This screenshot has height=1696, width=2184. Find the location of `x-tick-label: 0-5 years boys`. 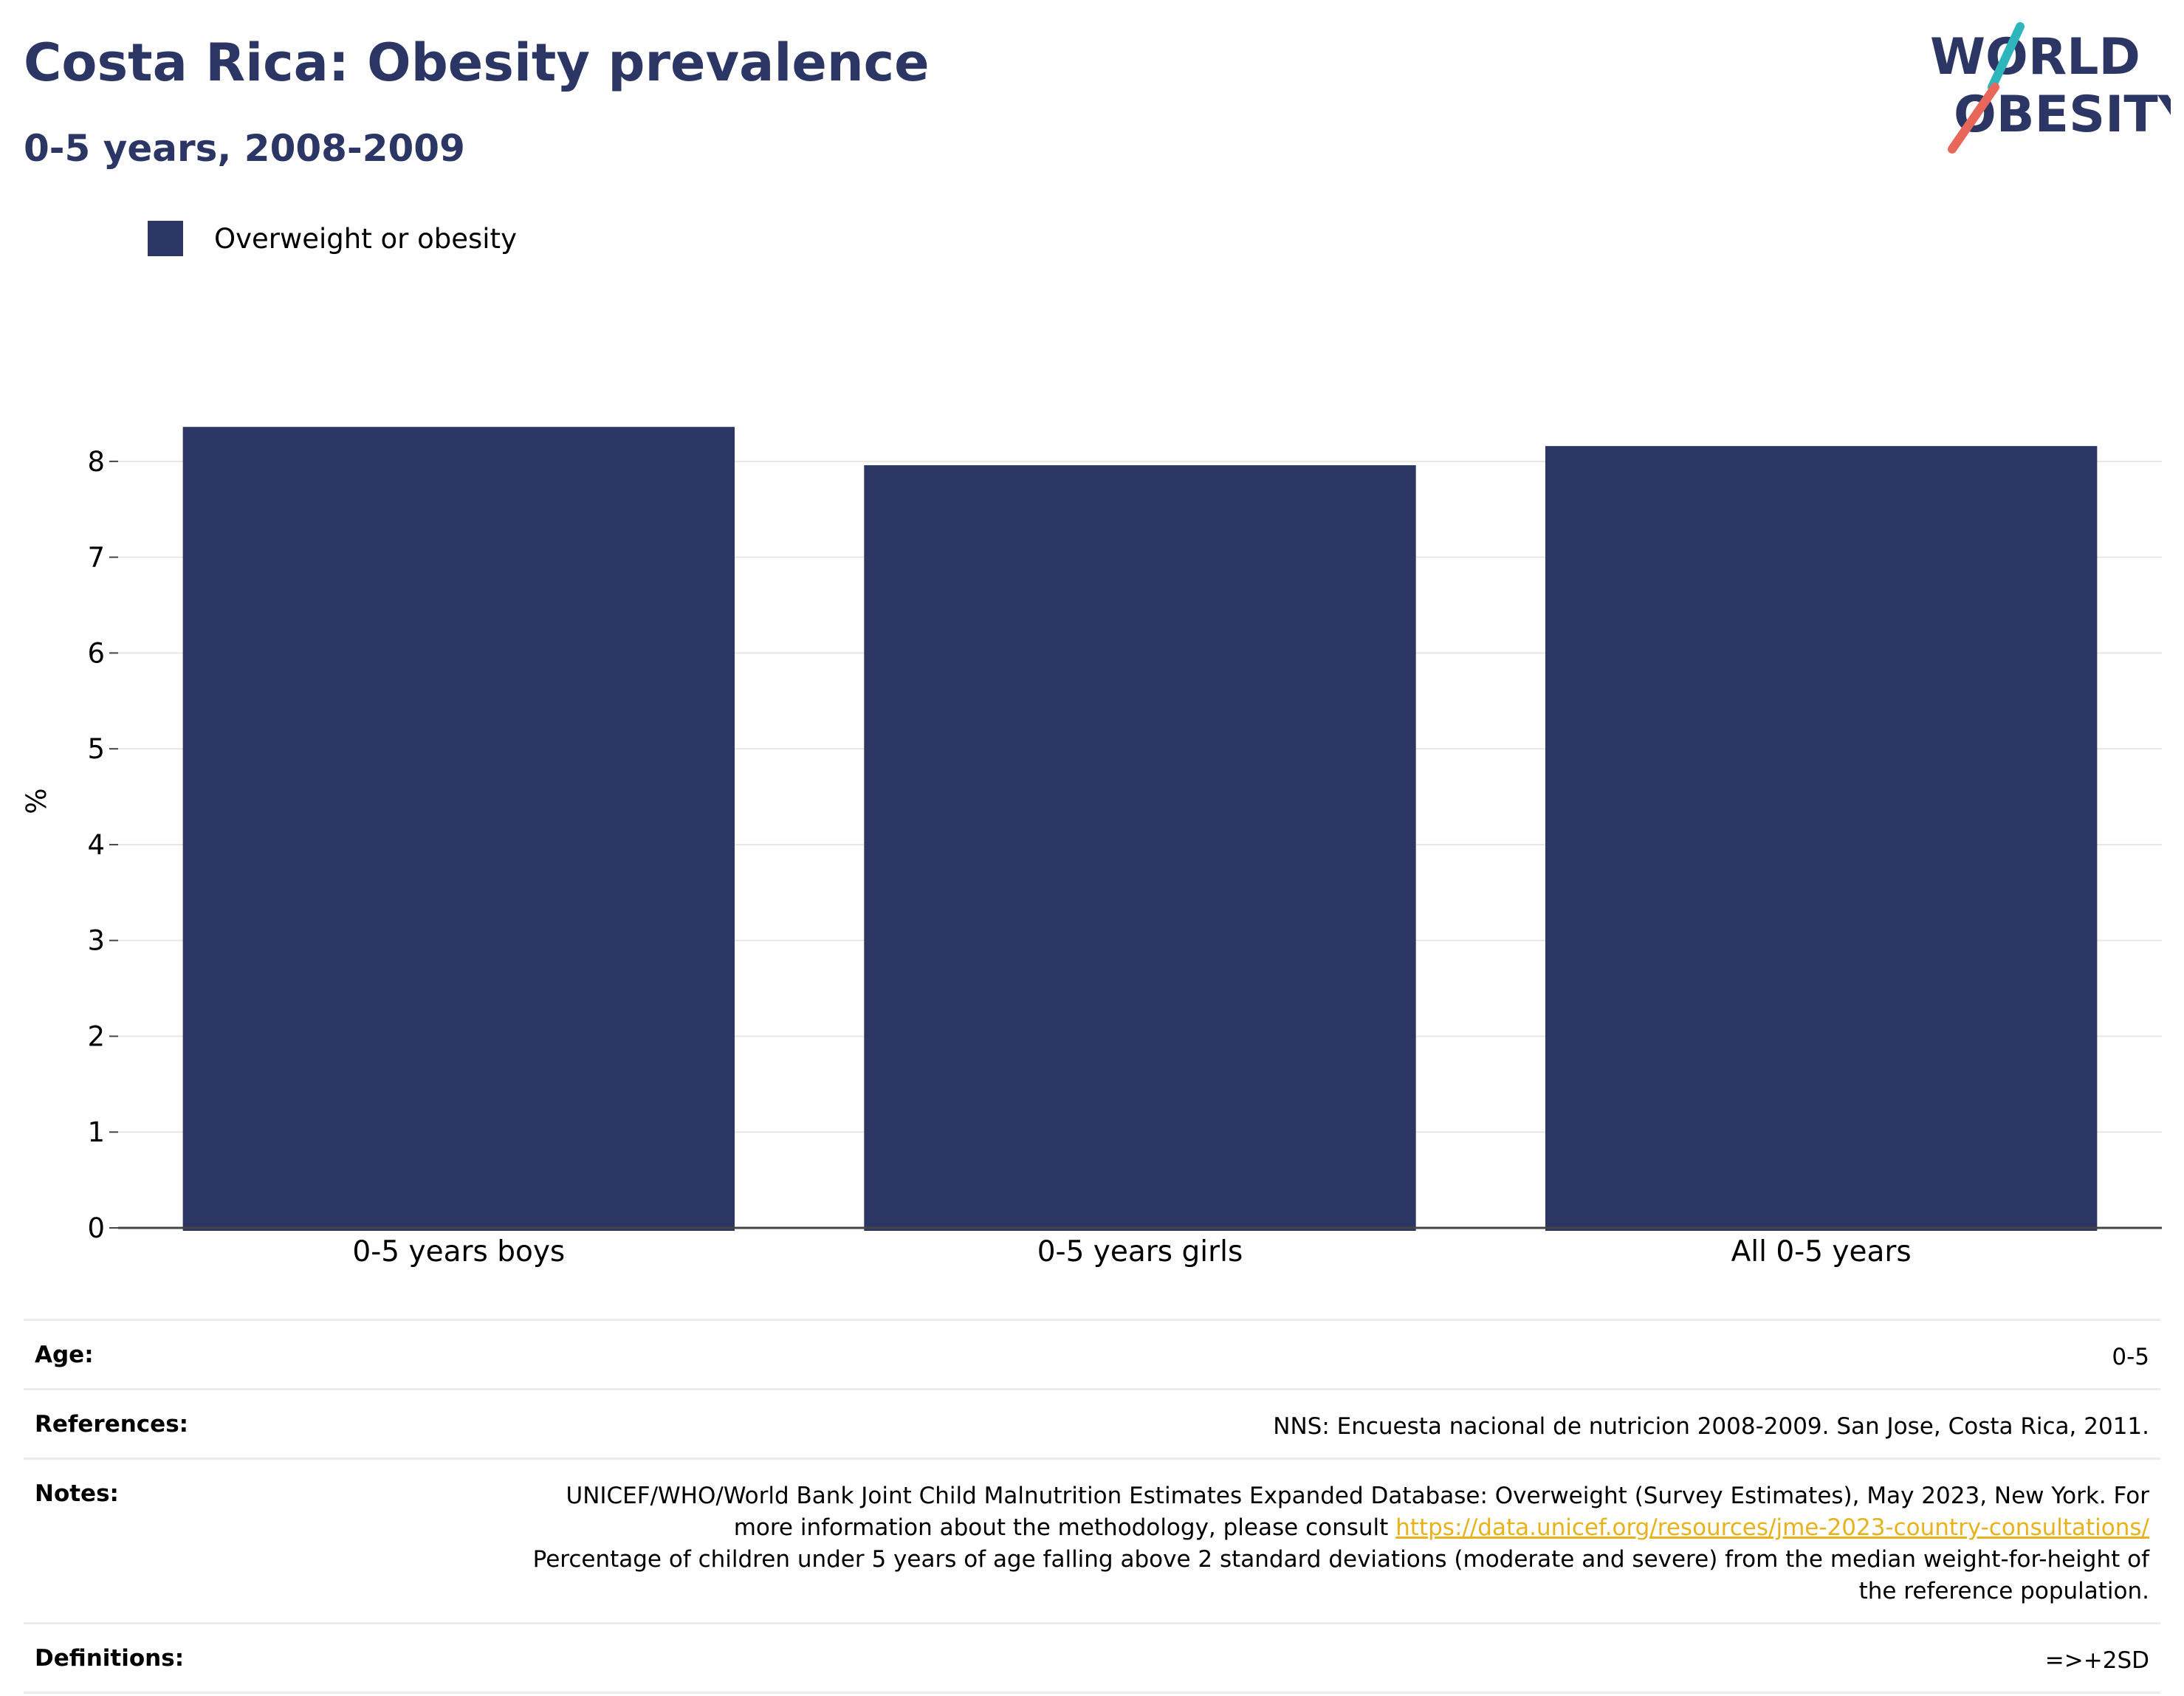

x-tick-label: 0-5 years boys is located at coordinates (459, 1251).